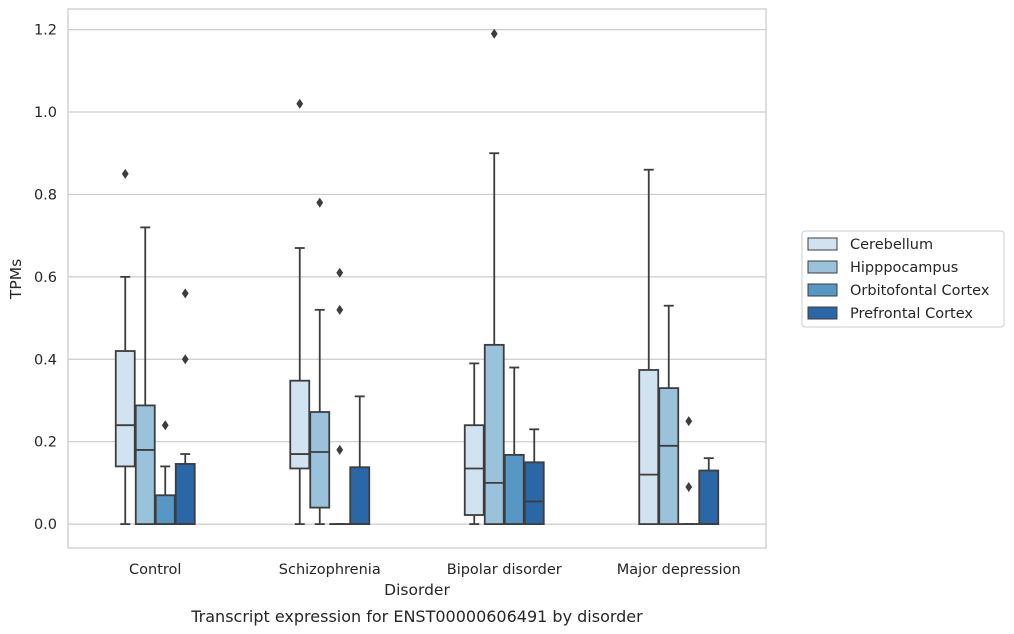 The width and height of the screenshot is (1014, 634). Describe the element at coordinates (155, 570) in the screenshot. I see `x-tick-label-0: Control` at that location.